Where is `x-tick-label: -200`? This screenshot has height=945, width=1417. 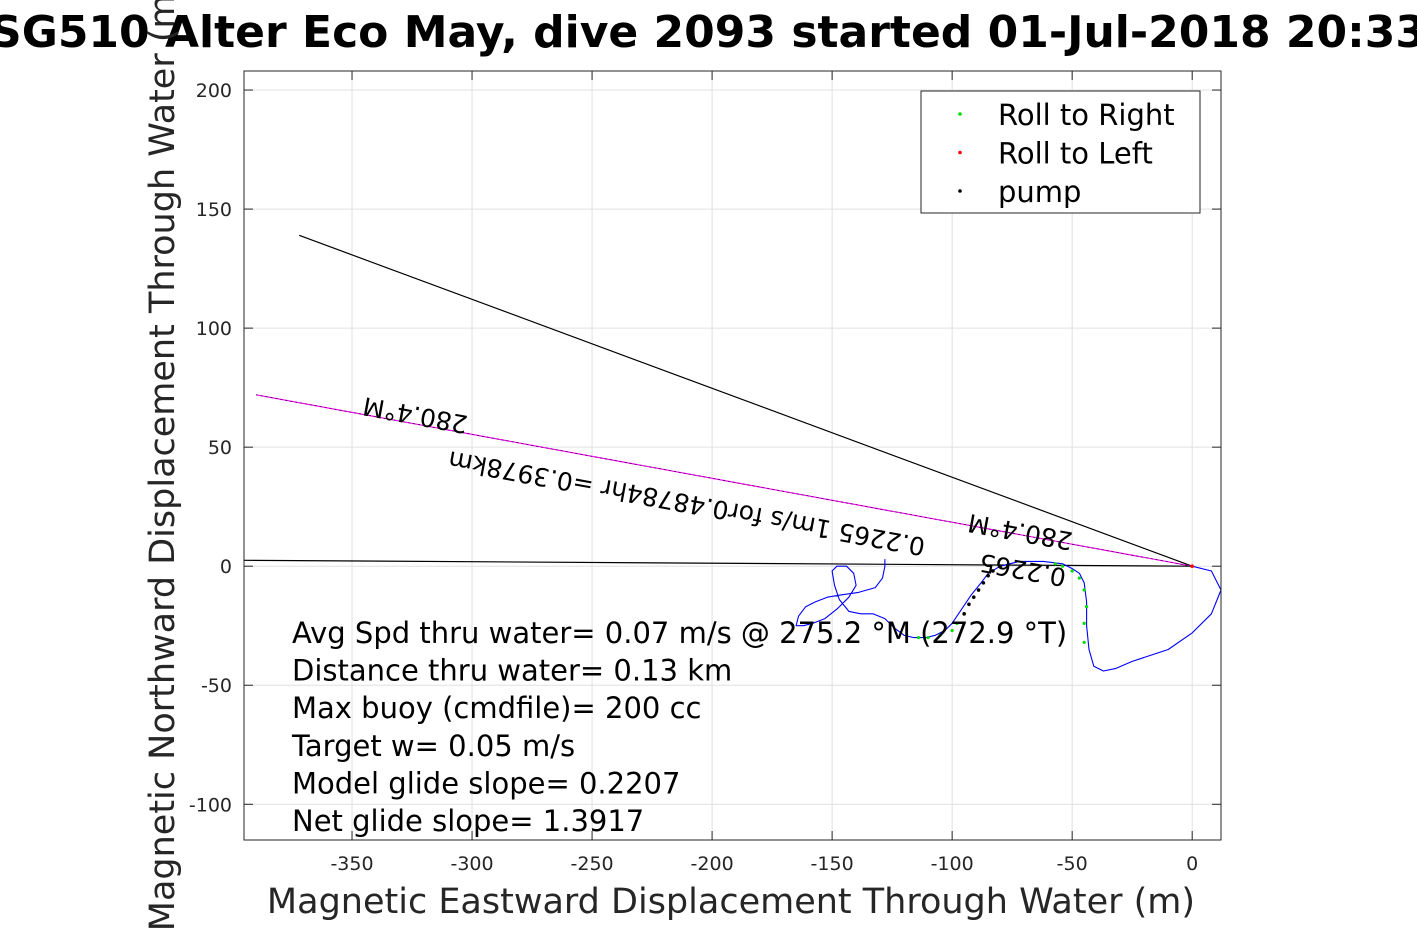 x-tick-label: -200 is located at coordinates (712, 864).